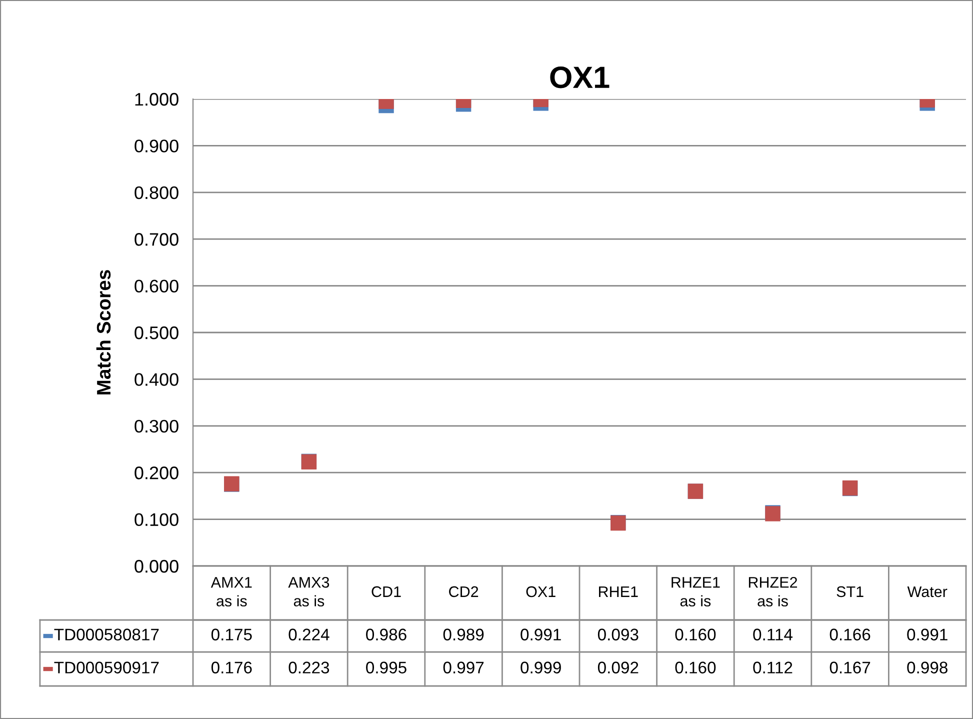 The height and width of the screenshot is (719, 973). Describe the element at coordinates (463, 634) in the screenshot. I see `data-label: 0.989` at that location.